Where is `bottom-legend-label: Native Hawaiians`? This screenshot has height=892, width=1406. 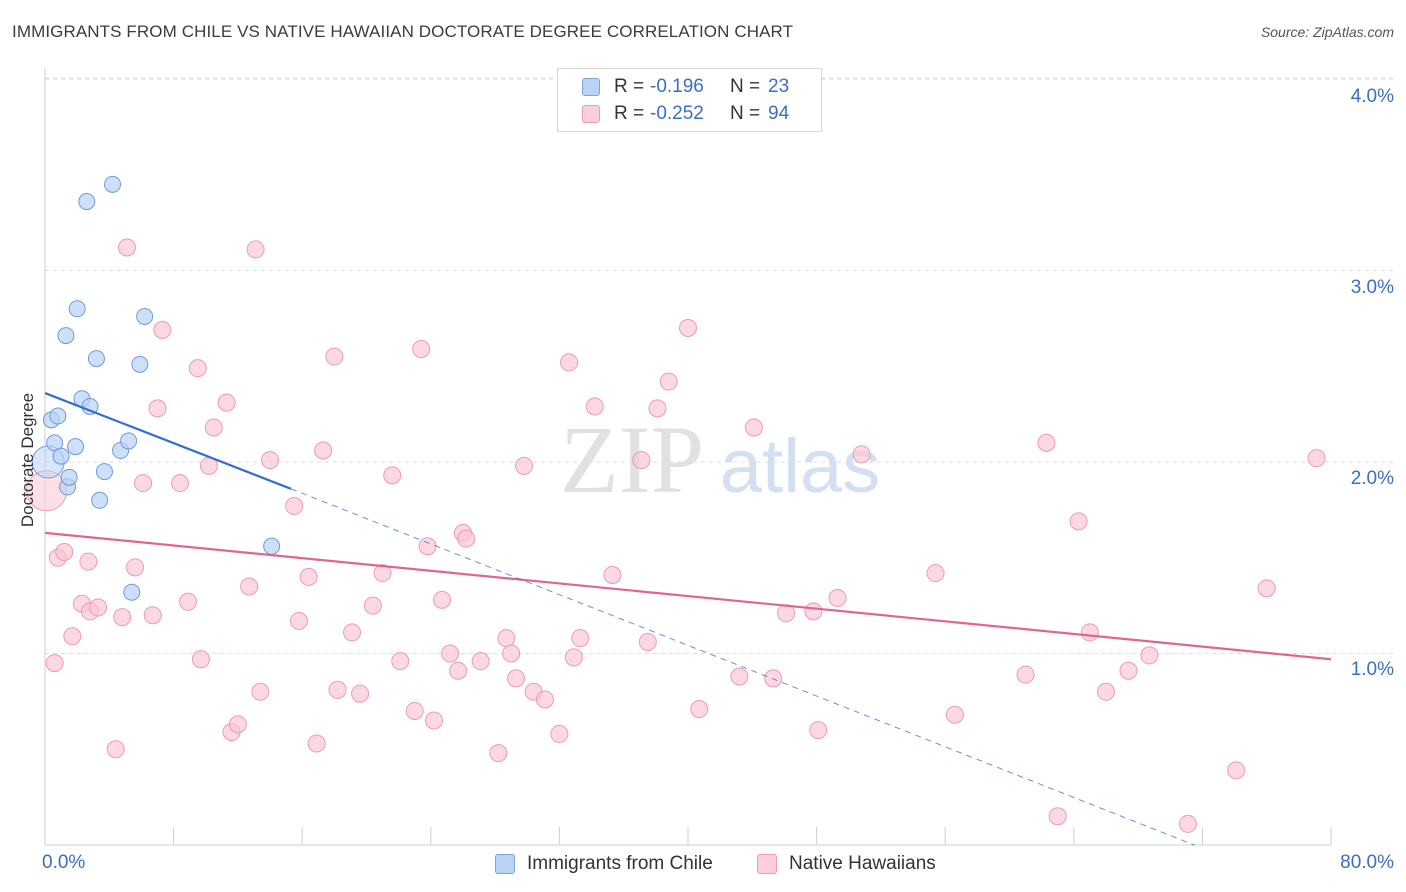 bottom-legend-label: Native Hawaiians is located at coordinates (862, 863).